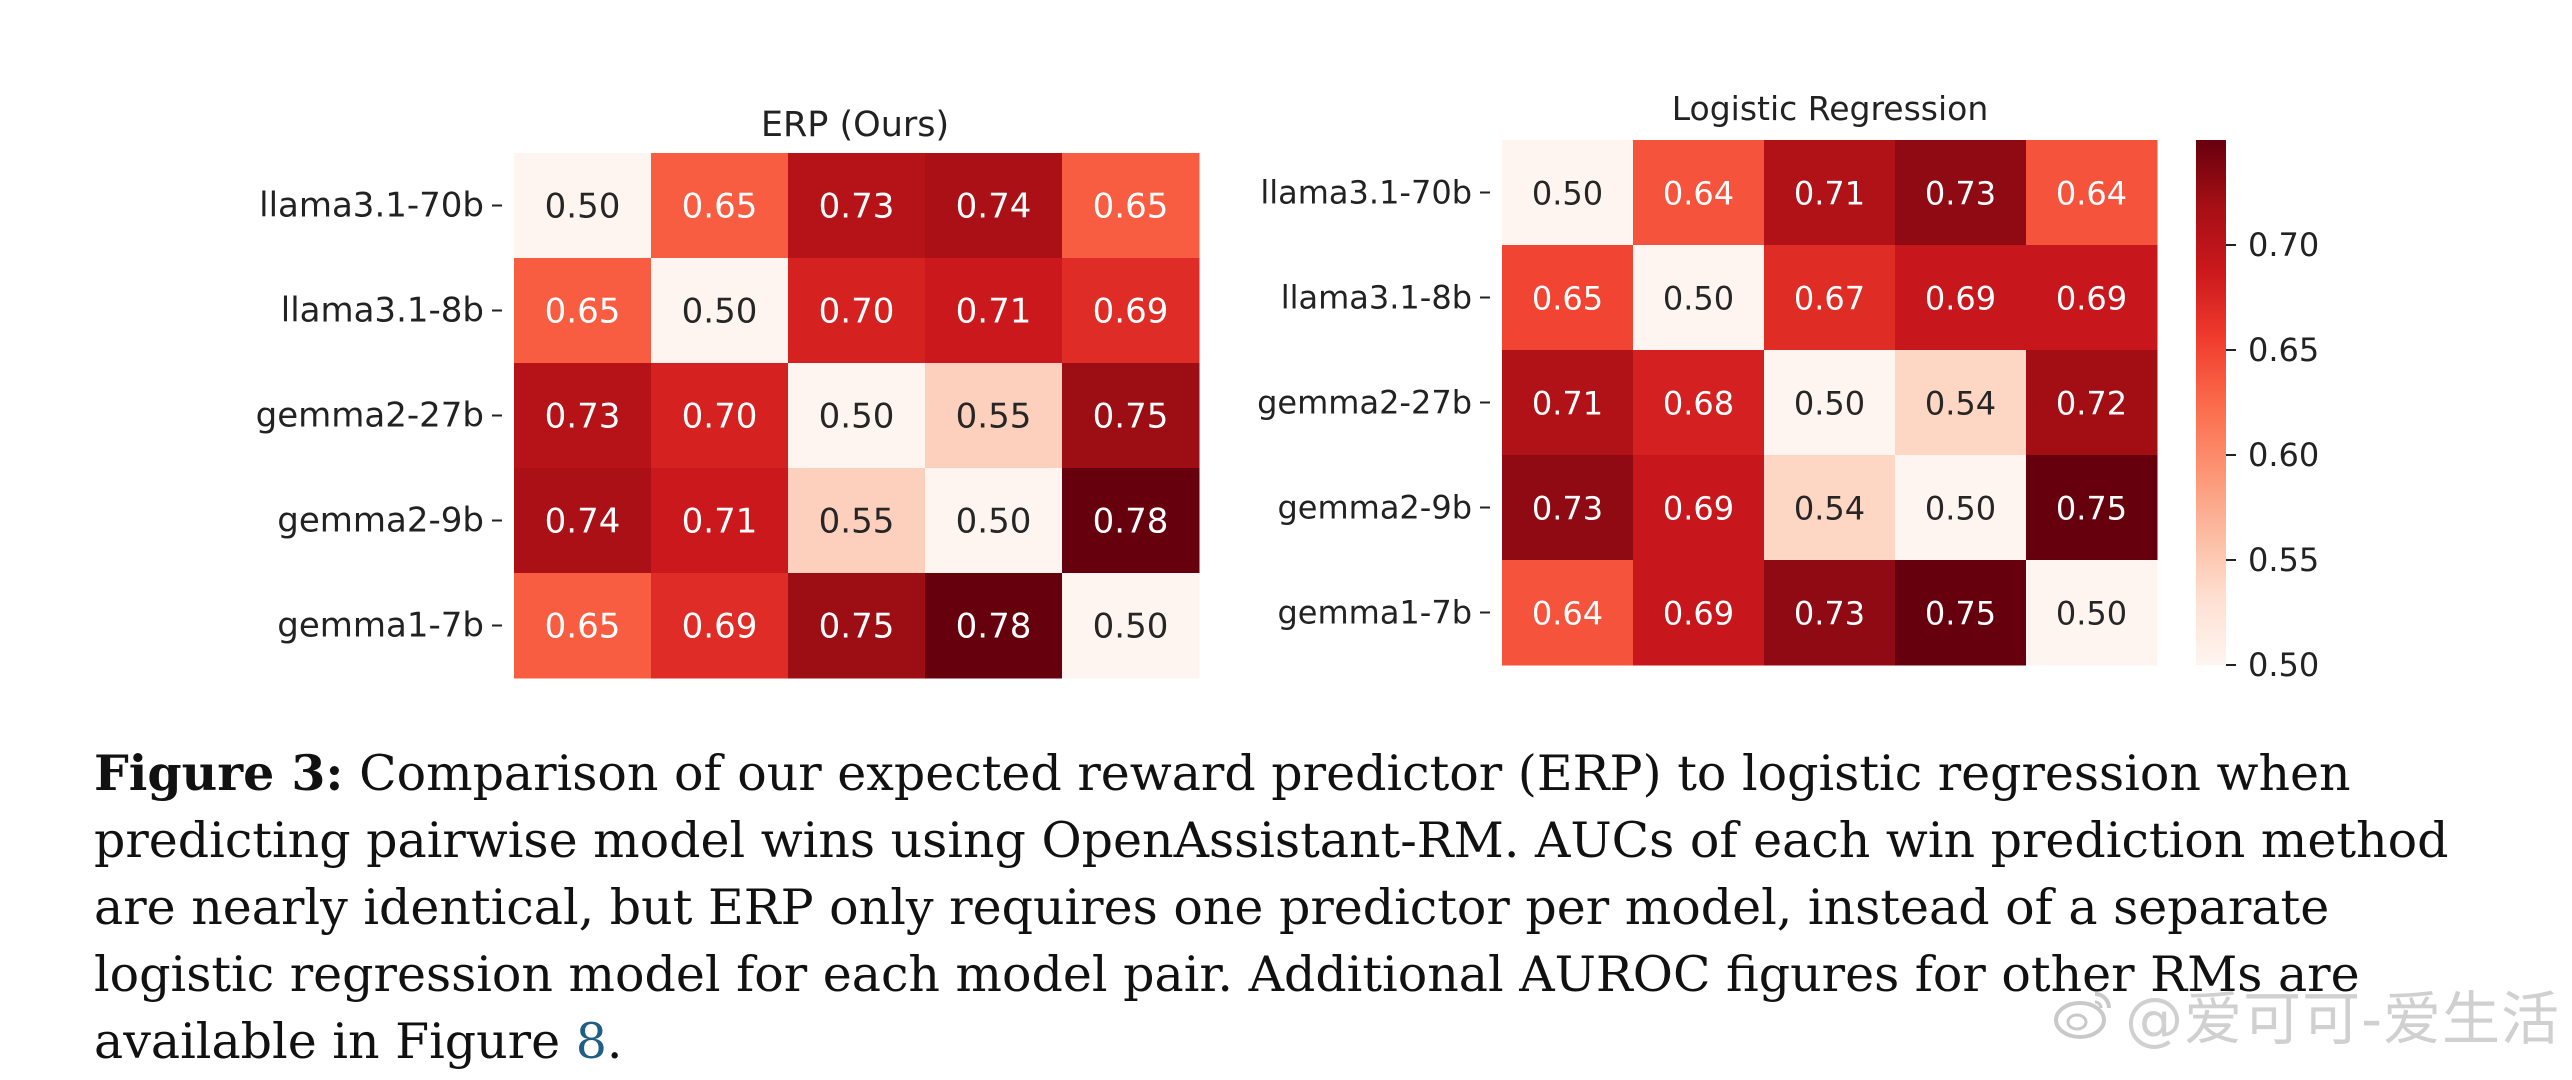 The width and height of the screenshot is (2572, 1080). What do you see at coordinates (1374, 508) in the screenshot?
I see `row-label: gemma2-9b` at bounding box center [1374, 508].